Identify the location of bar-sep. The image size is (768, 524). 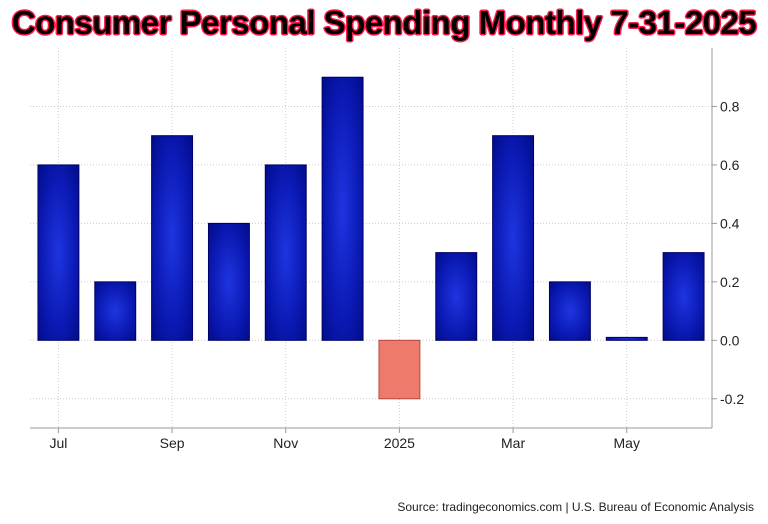
(172, 238).